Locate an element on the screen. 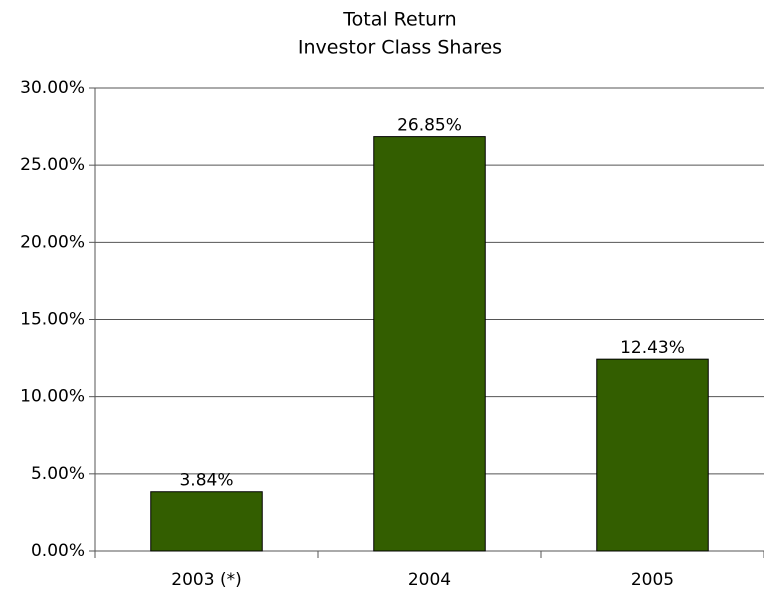  x-tick-label: 2005 is located at coordinates (652, 580).